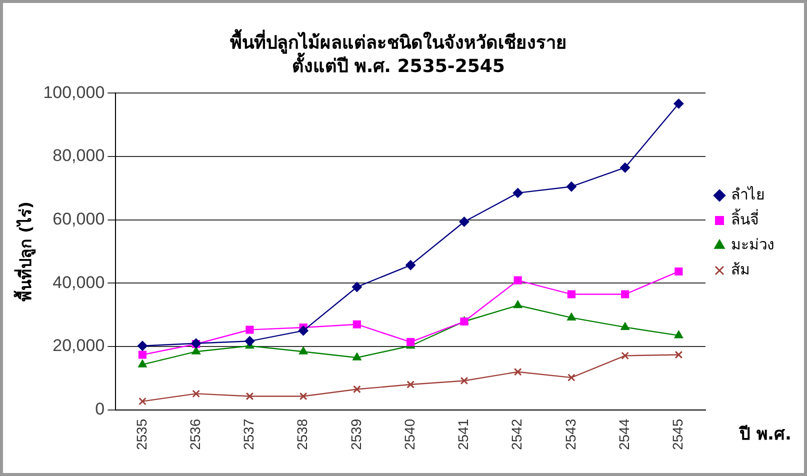  Describe the element at coordinates (78, 219) in the screenshot. I see `y-tick-label: 60,000` at that location.